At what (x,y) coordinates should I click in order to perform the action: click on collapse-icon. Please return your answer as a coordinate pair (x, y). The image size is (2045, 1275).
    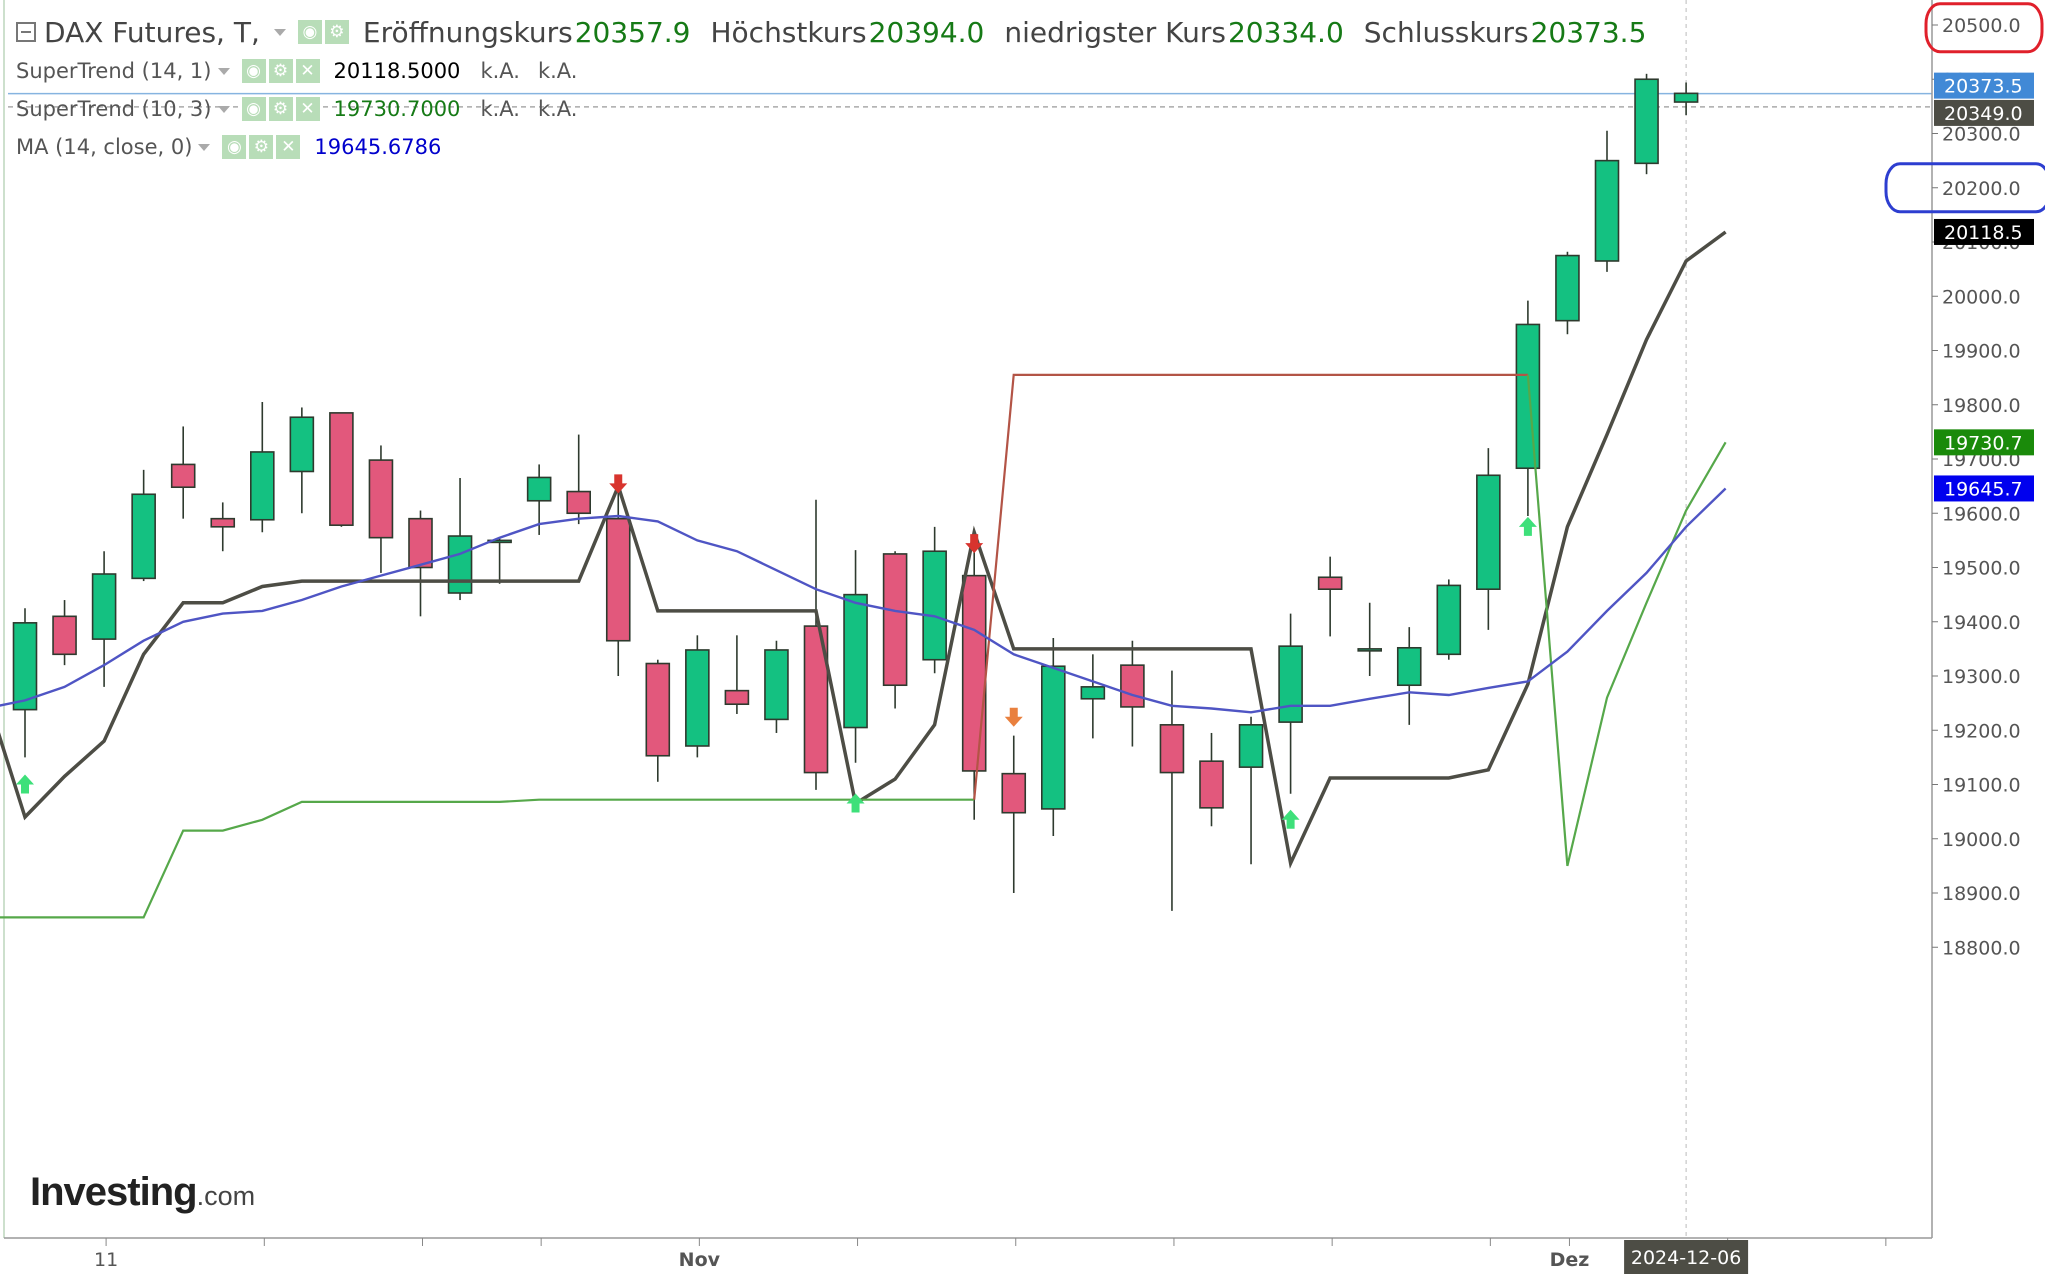
    Looking at the image, I should click on (26, 32).